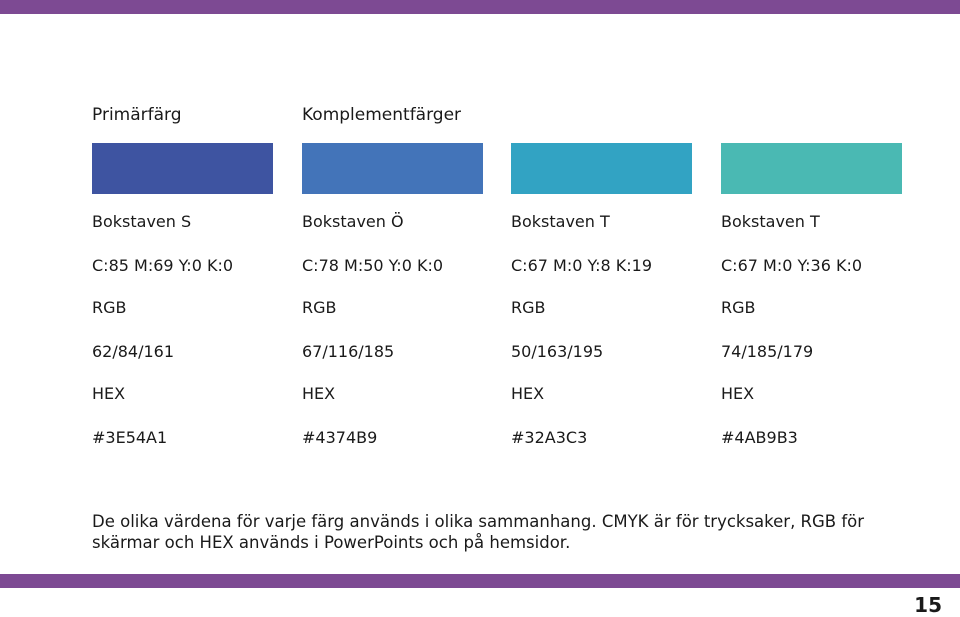  I want to click on complement-colors-heading: Komplementfärger, so click(382, 115).